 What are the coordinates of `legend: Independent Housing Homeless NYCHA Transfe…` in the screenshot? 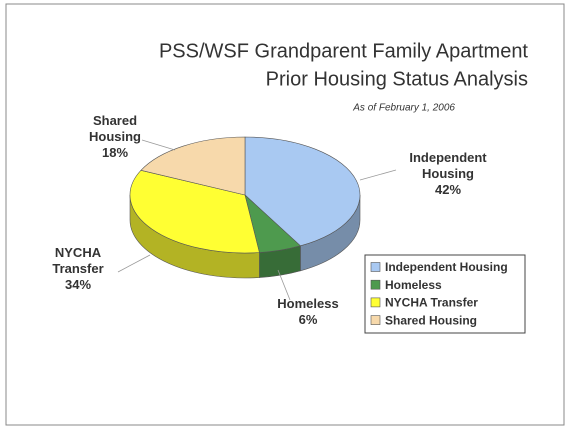 It's located at (439, 293).